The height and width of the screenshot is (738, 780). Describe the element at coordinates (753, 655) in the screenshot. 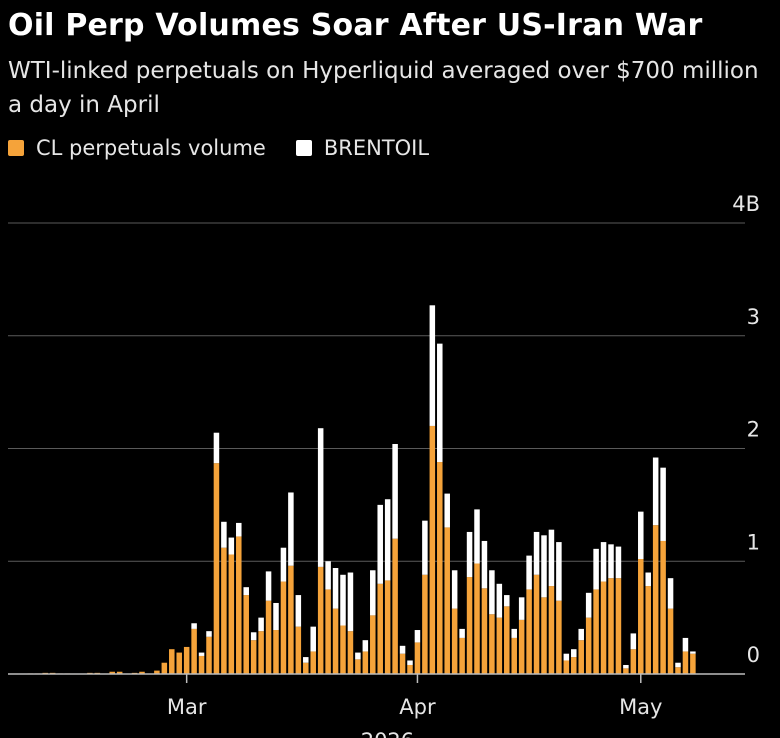

I see `y-tick-label: 0` at that location.